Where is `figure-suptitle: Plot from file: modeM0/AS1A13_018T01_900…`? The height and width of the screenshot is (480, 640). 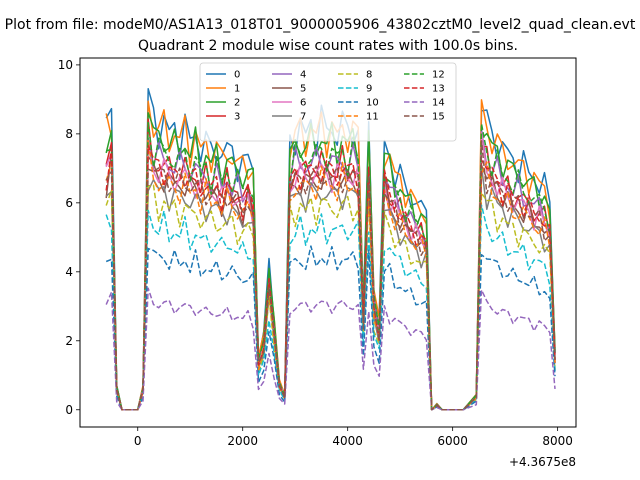 figure-suptitle: Plot from file: modeM0/AS1A13_018T01_900… is located at coordinates (320, 25).